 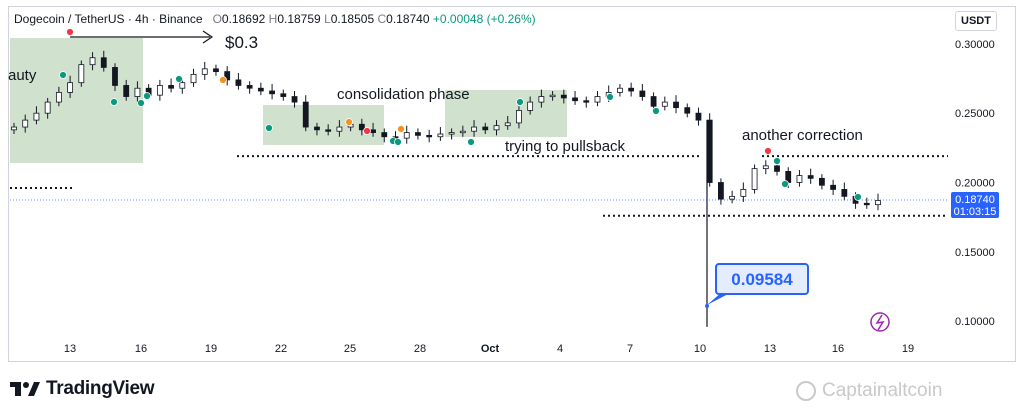 I want to click on open-label: O, so click(x=217, y=19).